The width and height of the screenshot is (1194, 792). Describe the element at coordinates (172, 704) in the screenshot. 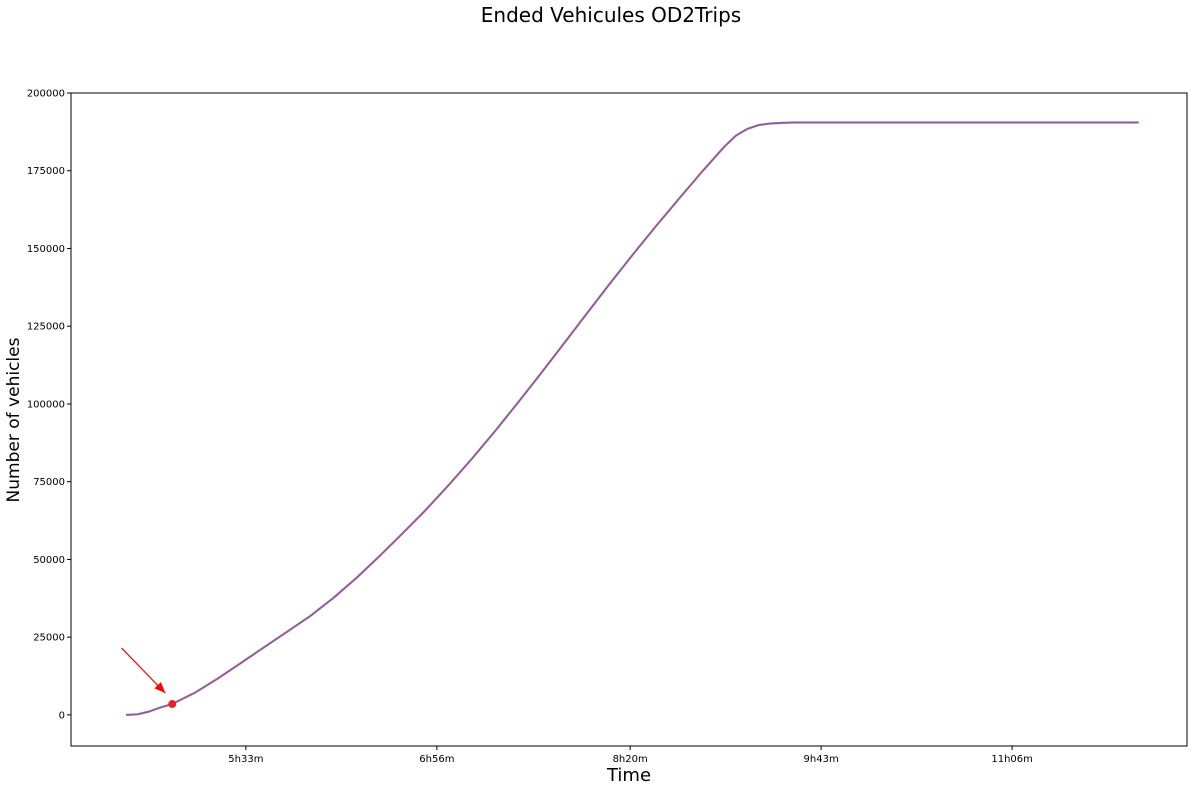

I see `annotation-marker` at that location.